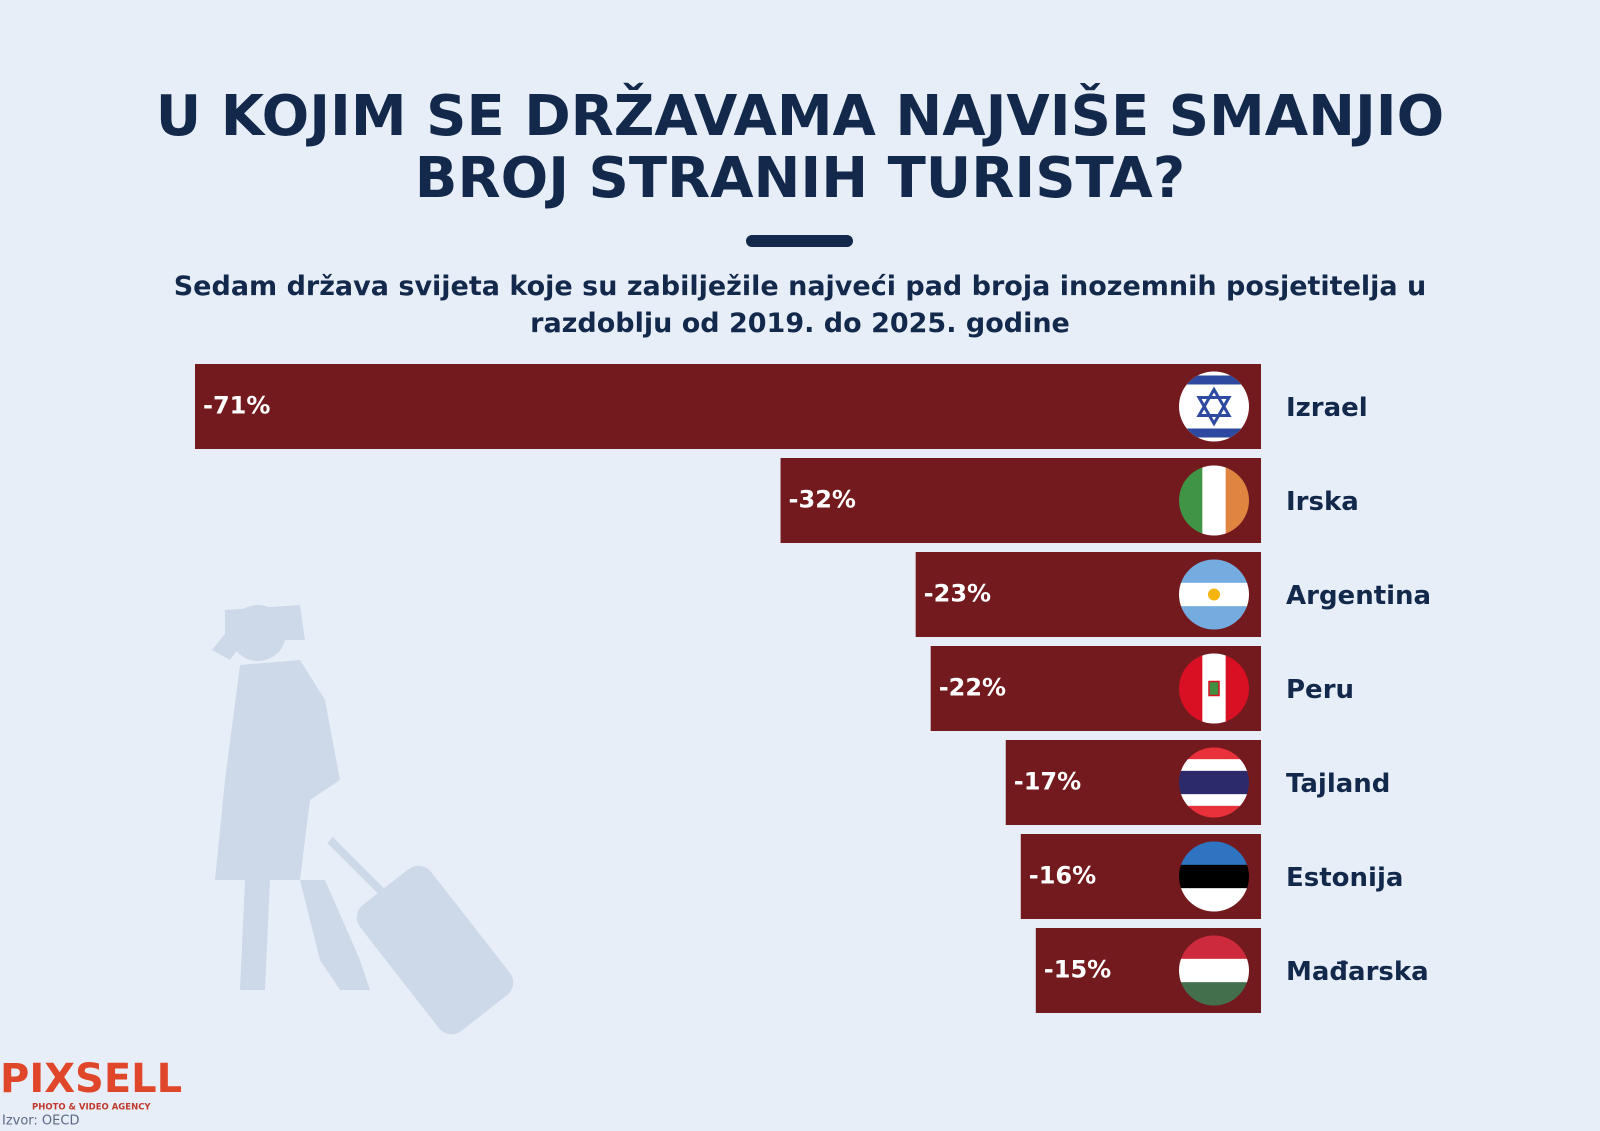 The width and height of the screenshot is (1600, 1131). What do you see at coordinates (972, 688) in the screenshot?
I see `value-label: -22%` at bounding box center [972, 688].